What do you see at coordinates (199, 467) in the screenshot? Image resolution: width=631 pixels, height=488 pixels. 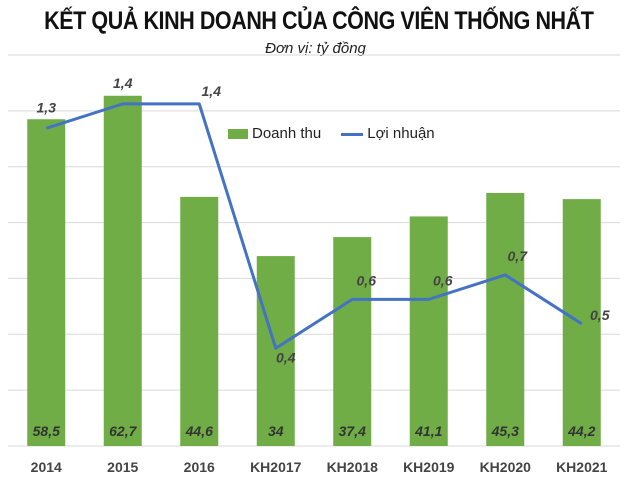 I see `x-tick-label: 2016` at bounding box center [199, 467].